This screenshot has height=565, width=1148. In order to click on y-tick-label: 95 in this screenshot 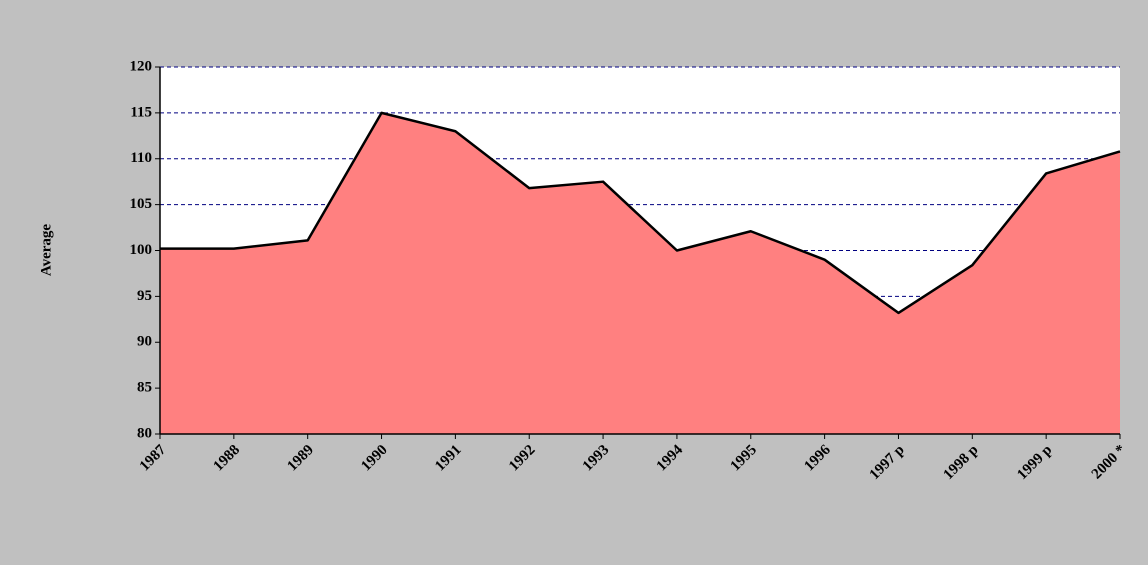, I will do `click(144, 296)`.